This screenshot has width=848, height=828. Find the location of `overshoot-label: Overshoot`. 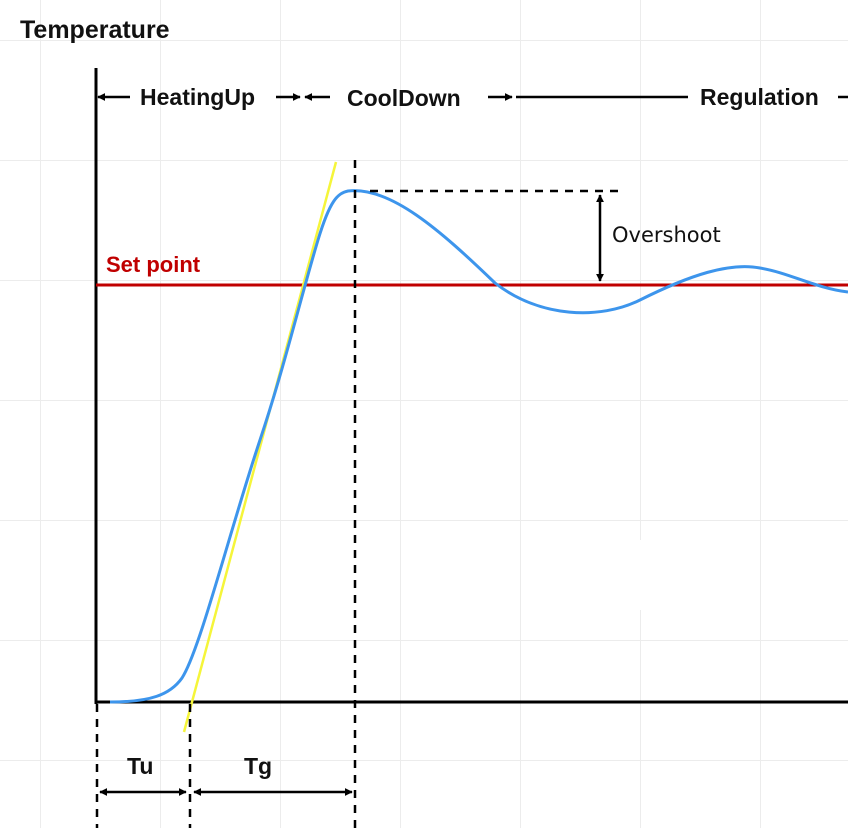

overshoot-label: Overshoot is located at coordinates (666, 235).